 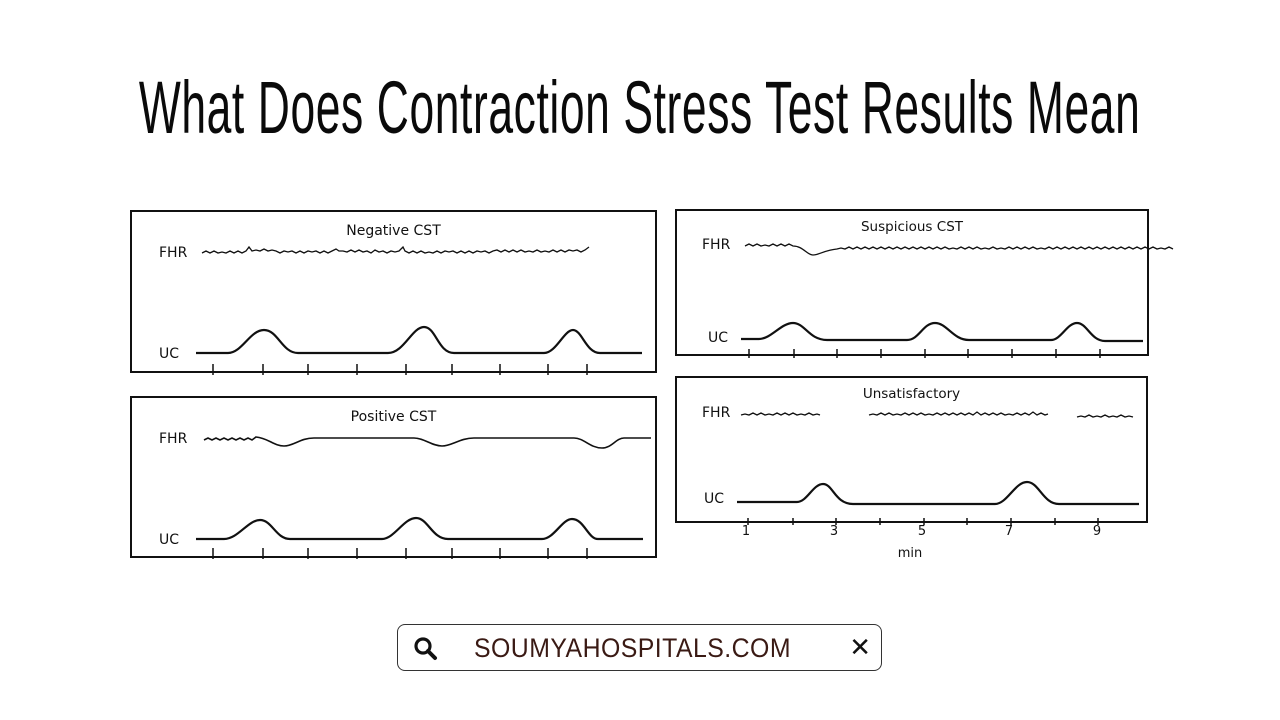 I want to click on panel-title: Unsatisfactory, so click(x=911, y=394).